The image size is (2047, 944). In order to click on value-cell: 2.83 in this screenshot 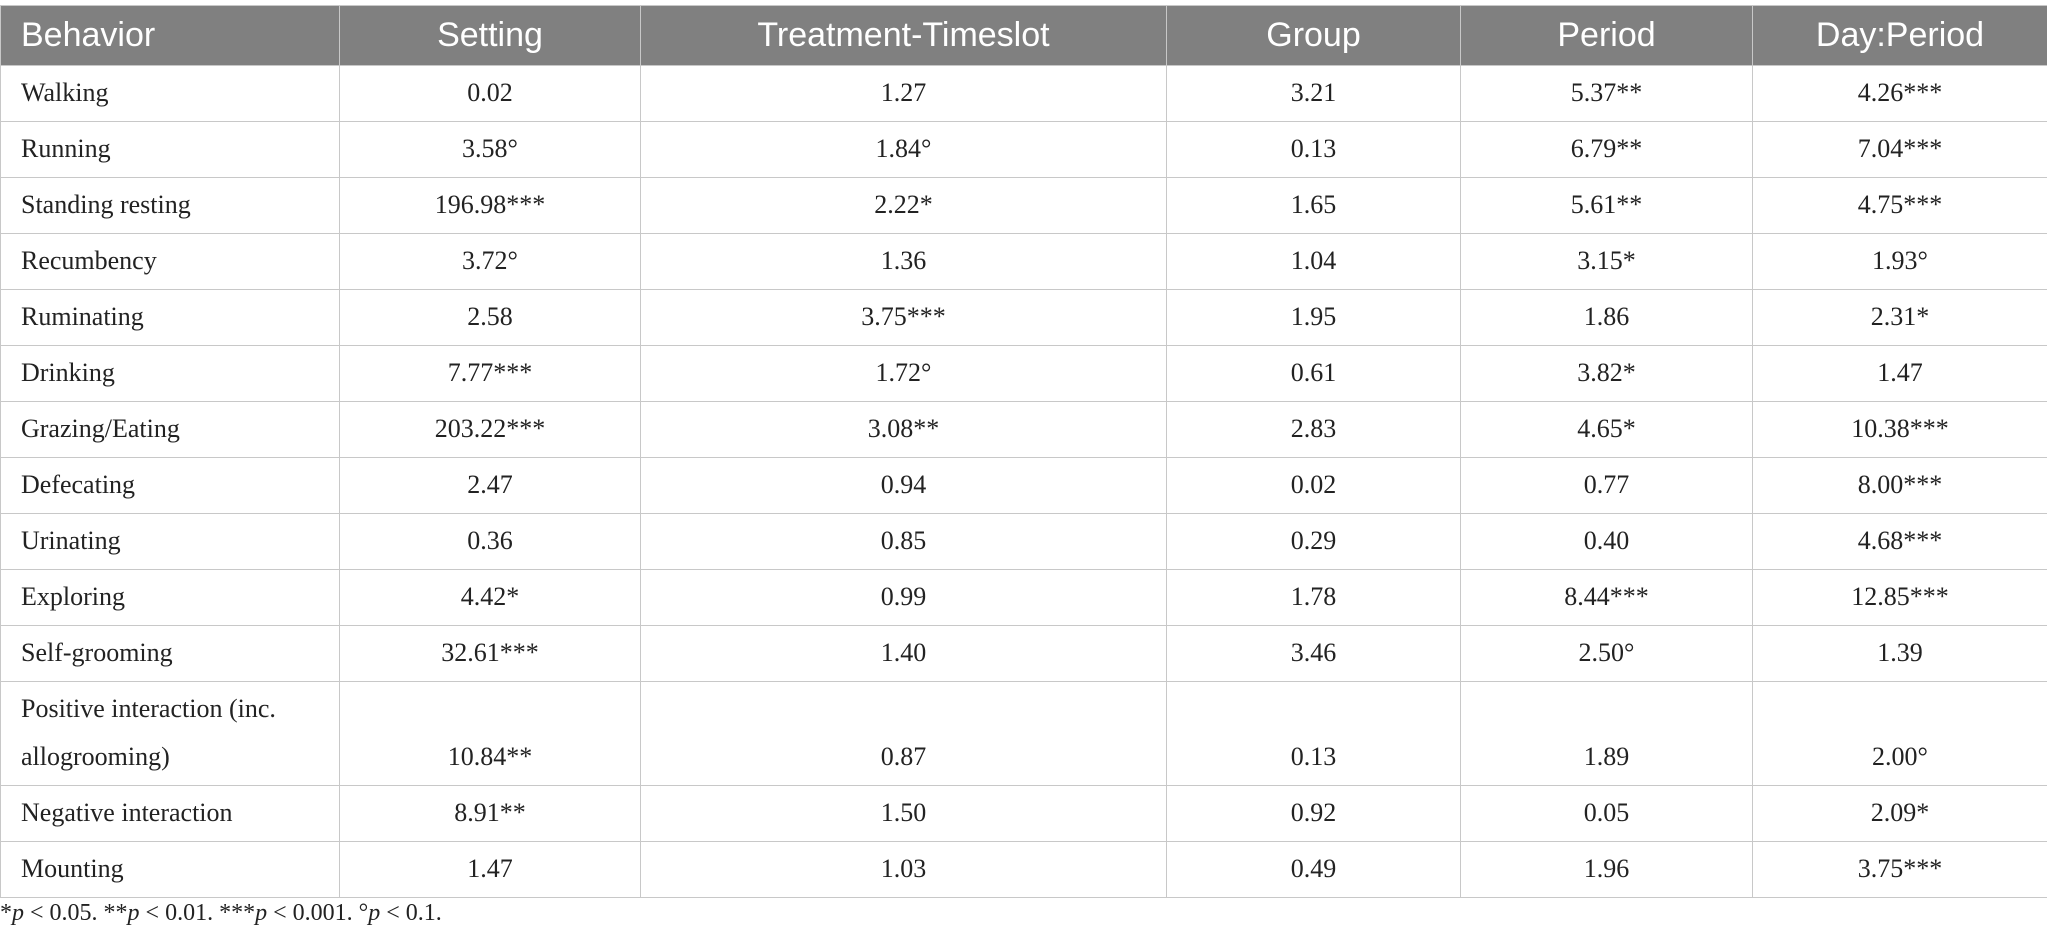, I will do `click(1313, 429)`.